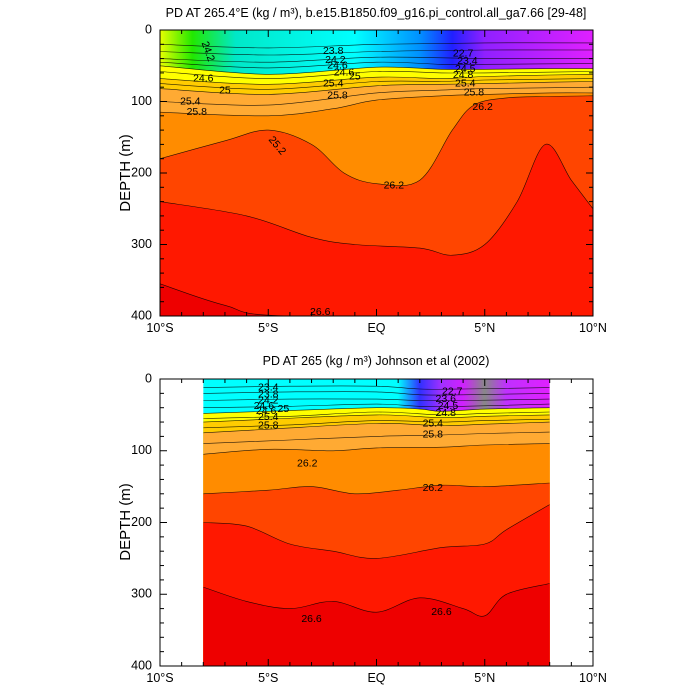  Describe the element at coordinates (268, 678) in the screenshot. I see `x-tick-label: 5°S` at that location.